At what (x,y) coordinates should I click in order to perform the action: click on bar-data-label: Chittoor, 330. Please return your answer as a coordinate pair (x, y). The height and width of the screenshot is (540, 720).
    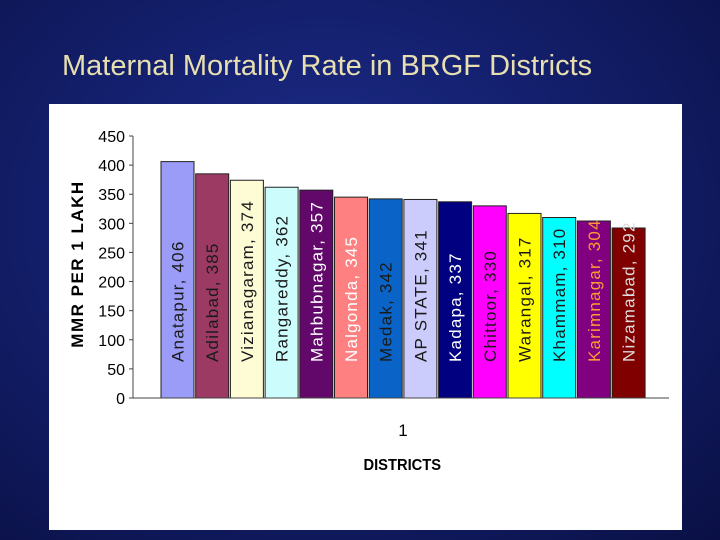
    Looking at the image, I should click on (490, 306).